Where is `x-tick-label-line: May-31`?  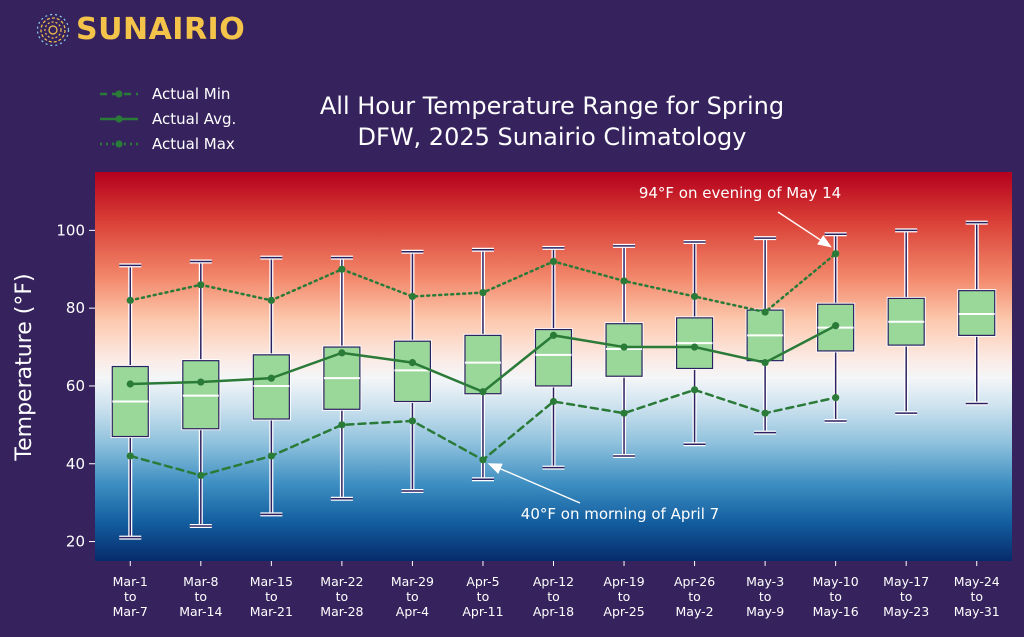
x-tick-label-line: May-31 is located at coordinates (977, 611).